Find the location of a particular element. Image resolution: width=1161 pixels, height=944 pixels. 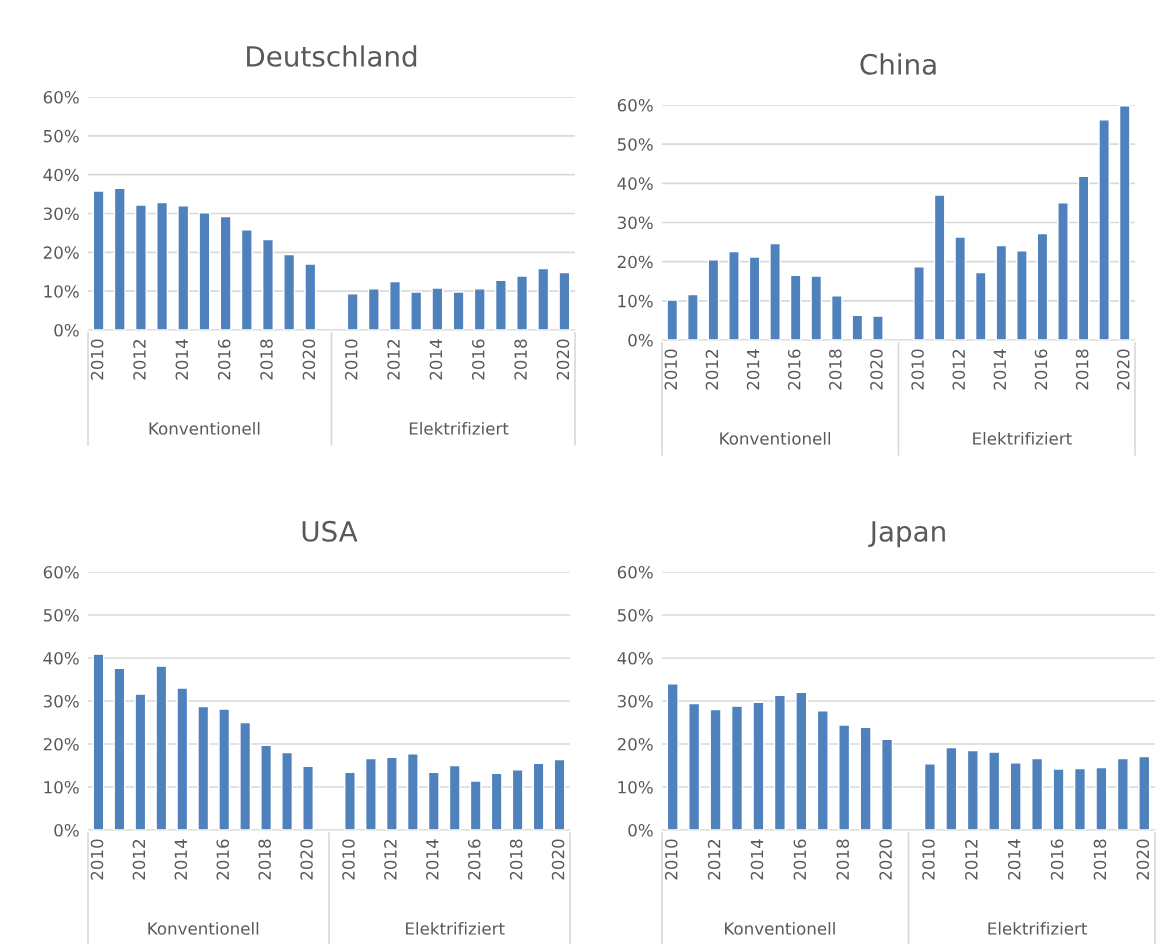

y-tick-label: 40% is located at coordinates (635, 658).